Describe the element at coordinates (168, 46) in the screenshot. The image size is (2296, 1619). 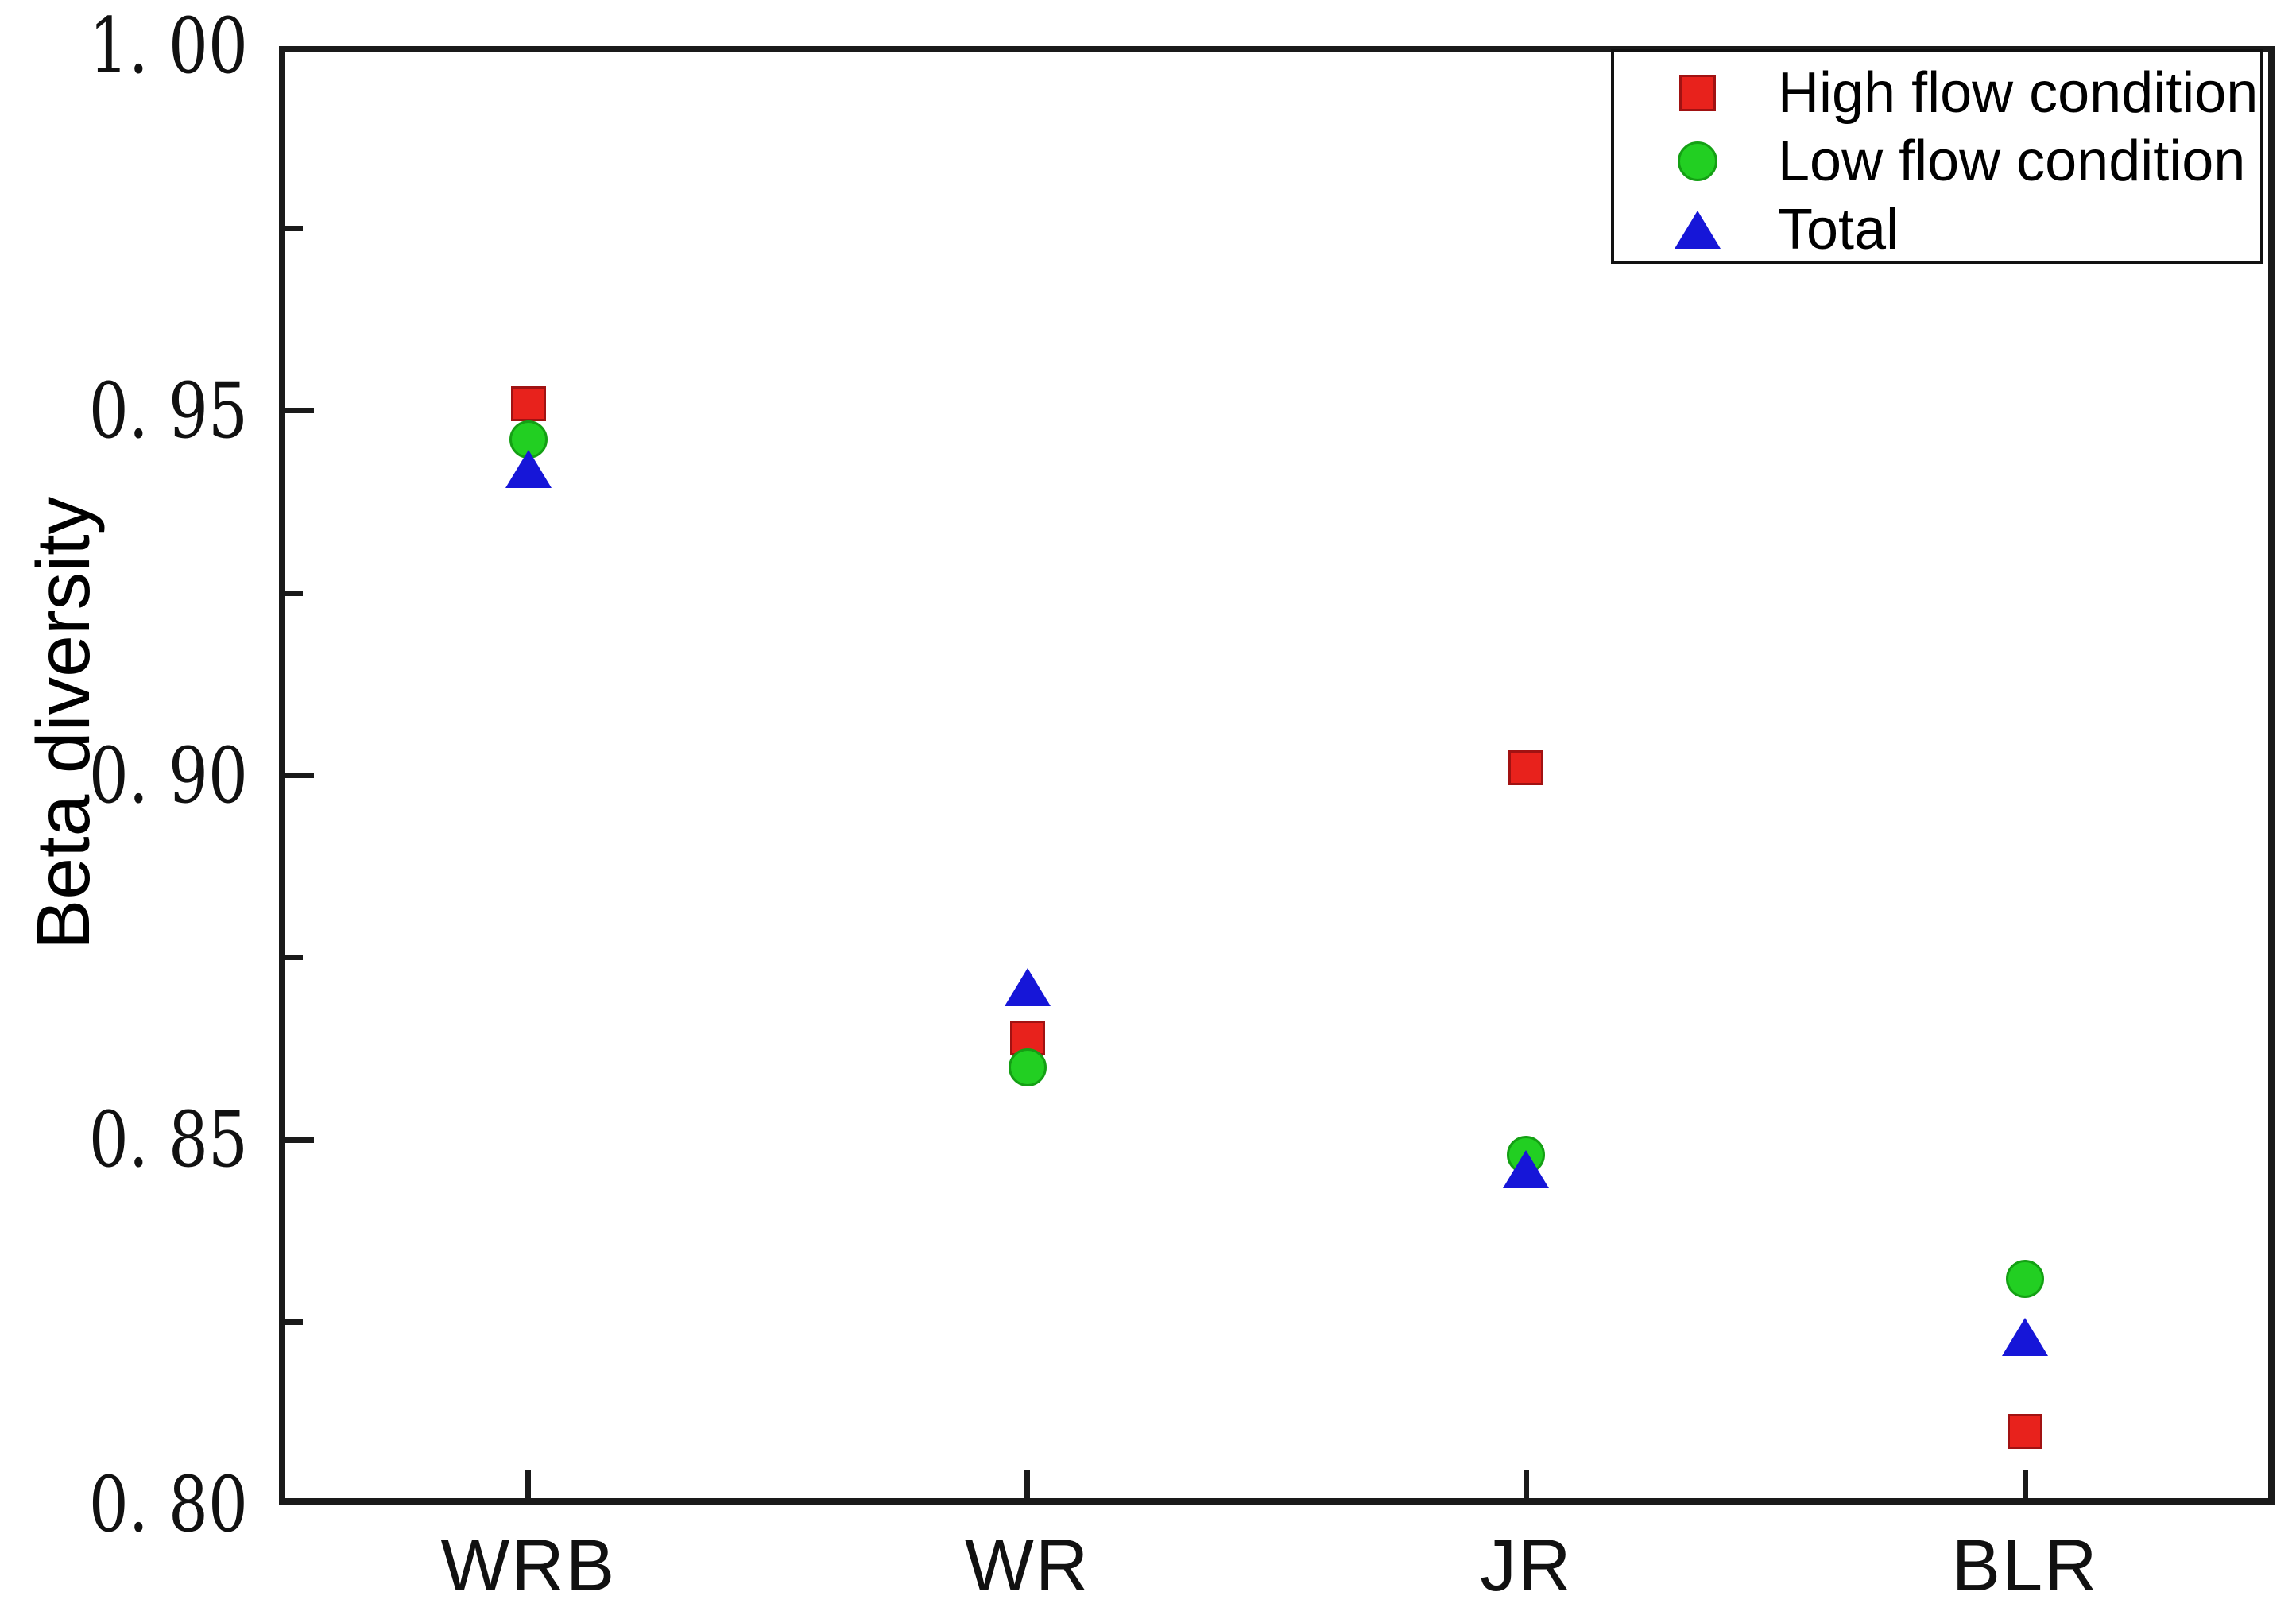
I see `y-tick-label: 1. 00` at that location.